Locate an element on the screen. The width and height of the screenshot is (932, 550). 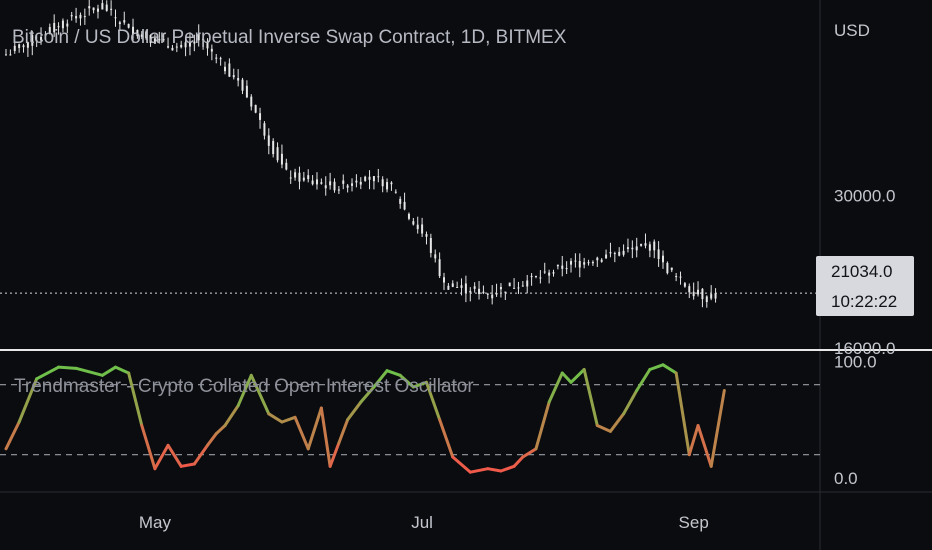
time-tick-label: Jul is located at coordinates (422, 522).